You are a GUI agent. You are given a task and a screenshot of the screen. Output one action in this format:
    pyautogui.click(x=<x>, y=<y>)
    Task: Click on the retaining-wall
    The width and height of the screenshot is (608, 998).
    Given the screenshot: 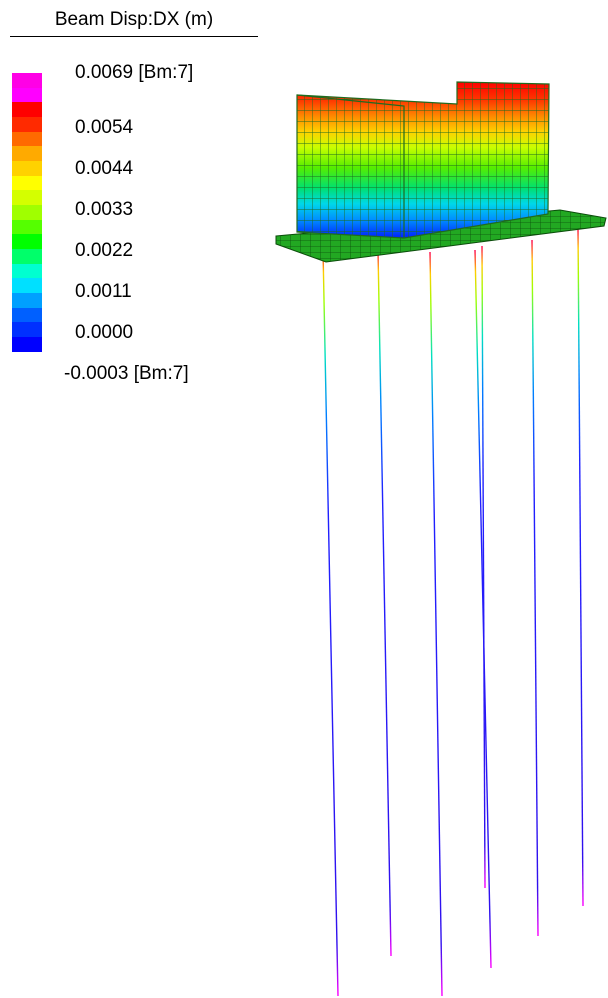 What is the action you would take?
    pyautogui.click(x=423, y=160)
    